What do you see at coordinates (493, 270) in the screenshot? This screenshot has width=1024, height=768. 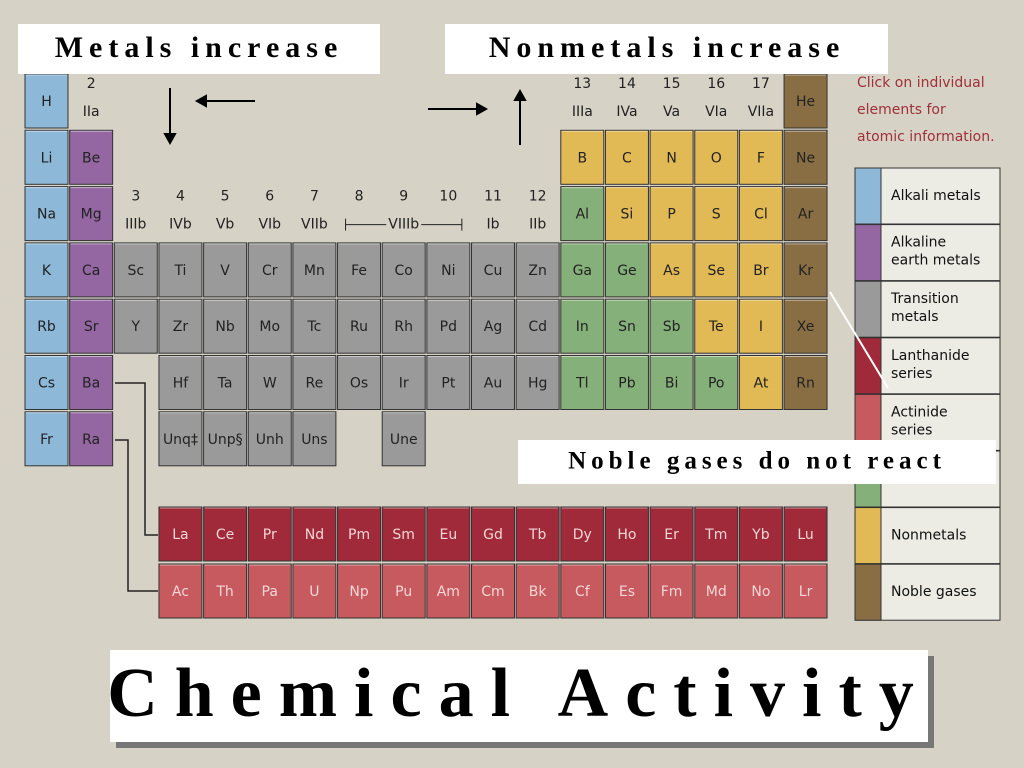 I see `element-cell: Cu` at bounding box center [493, 270].